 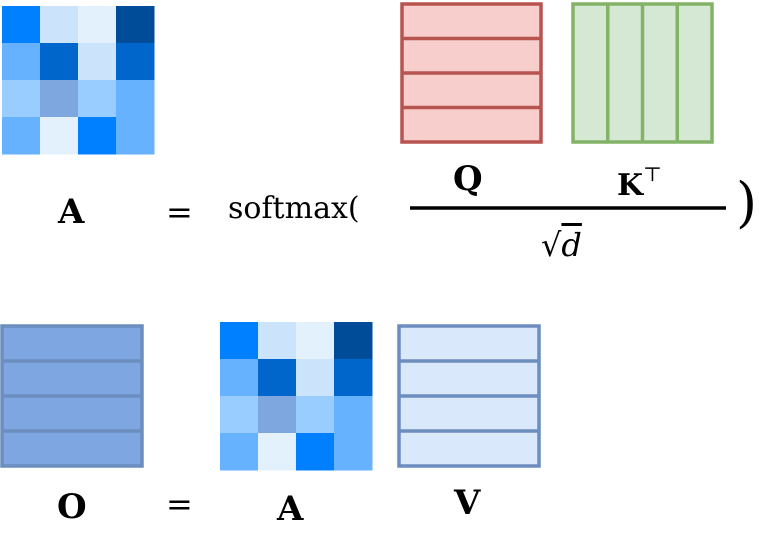 I want to click on attention-matrix-bottom, so click(x=296, y=396).